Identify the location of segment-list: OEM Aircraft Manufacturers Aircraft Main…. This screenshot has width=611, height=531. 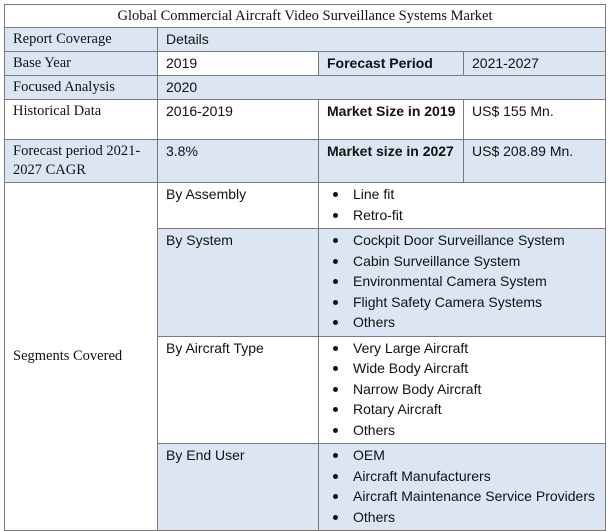
(463, 486).